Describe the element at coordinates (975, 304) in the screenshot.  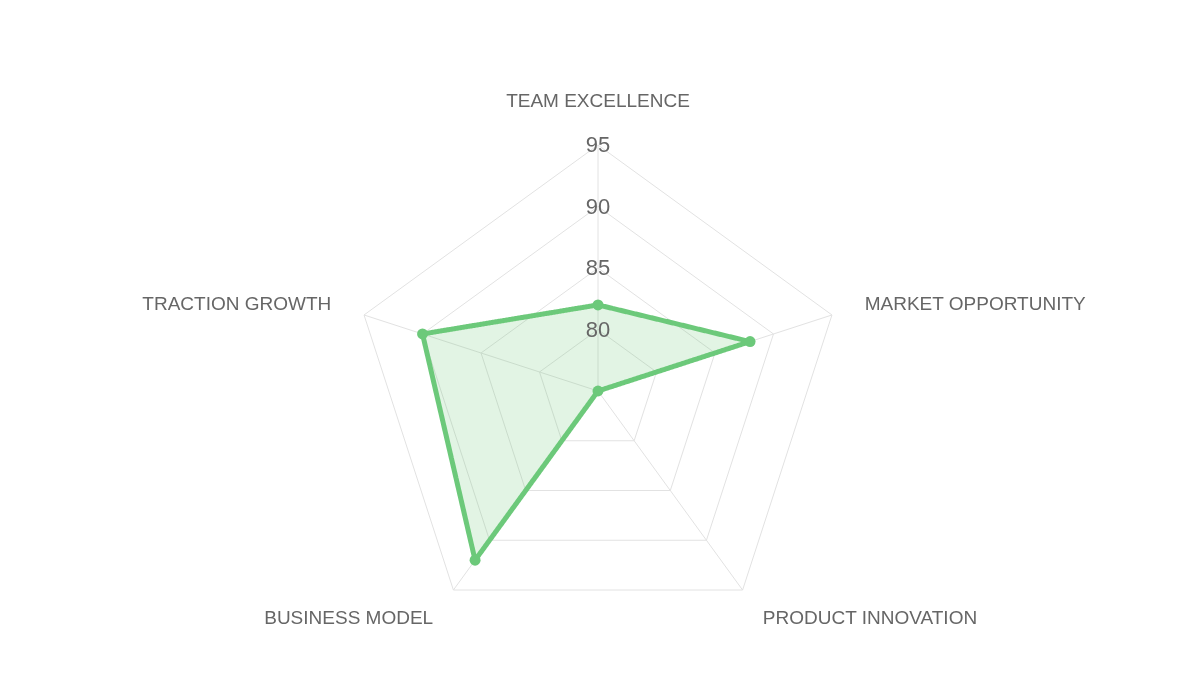
I see `spoke-label: MARKET OPPORTUNITY` at that location.